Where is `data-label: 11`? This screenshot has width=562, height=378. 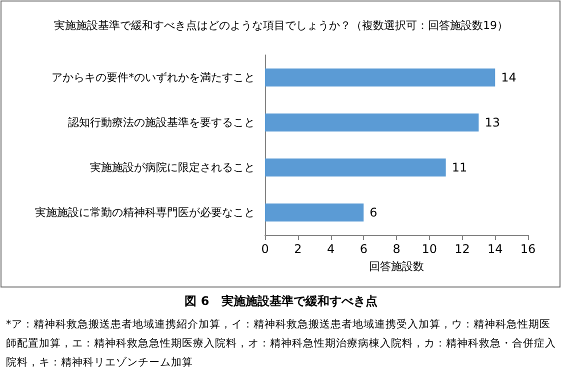
data-label: 11 is located at coordinates (460, 167).